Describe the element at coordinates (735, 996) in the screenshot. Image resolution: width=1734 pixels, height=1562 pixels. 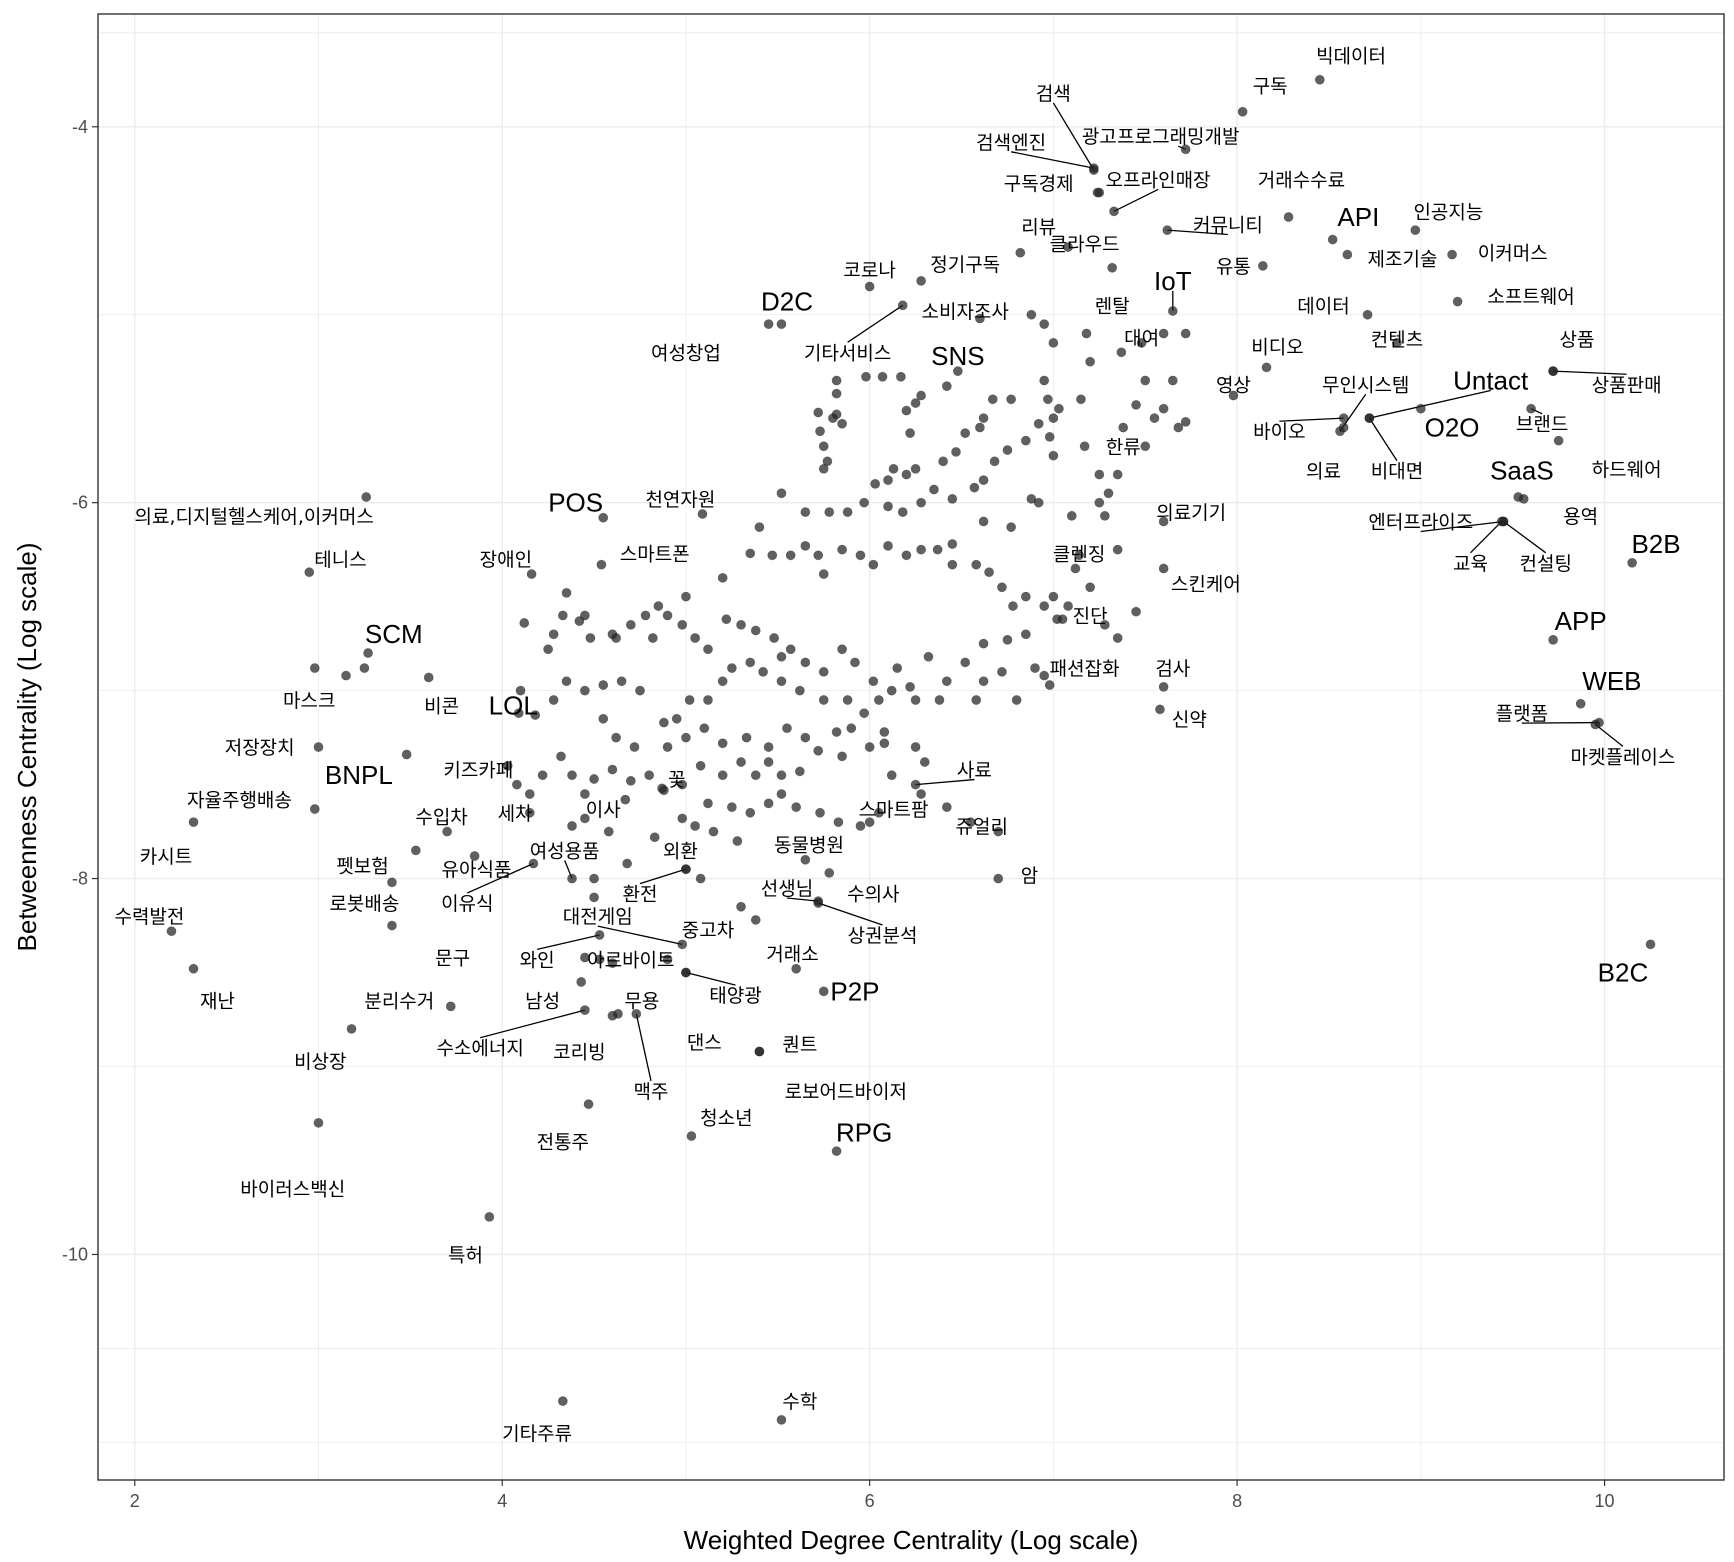
I see `point-label: 태양광` at that location.